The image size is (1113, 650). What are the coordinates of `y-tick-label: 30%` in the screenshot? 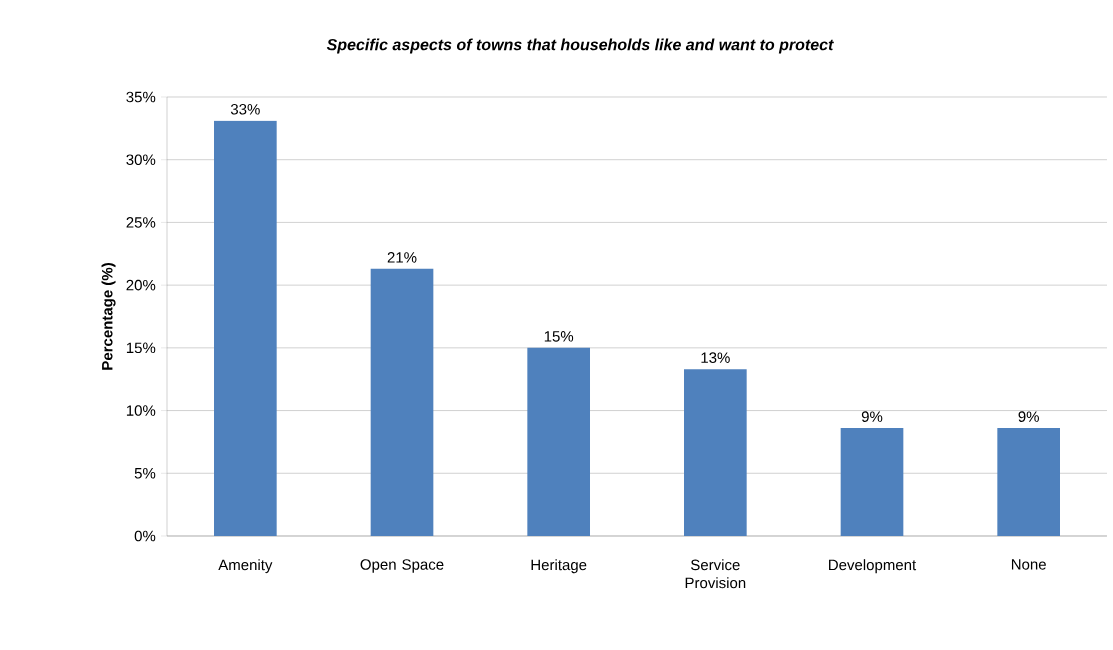 It's located at (141, 160).